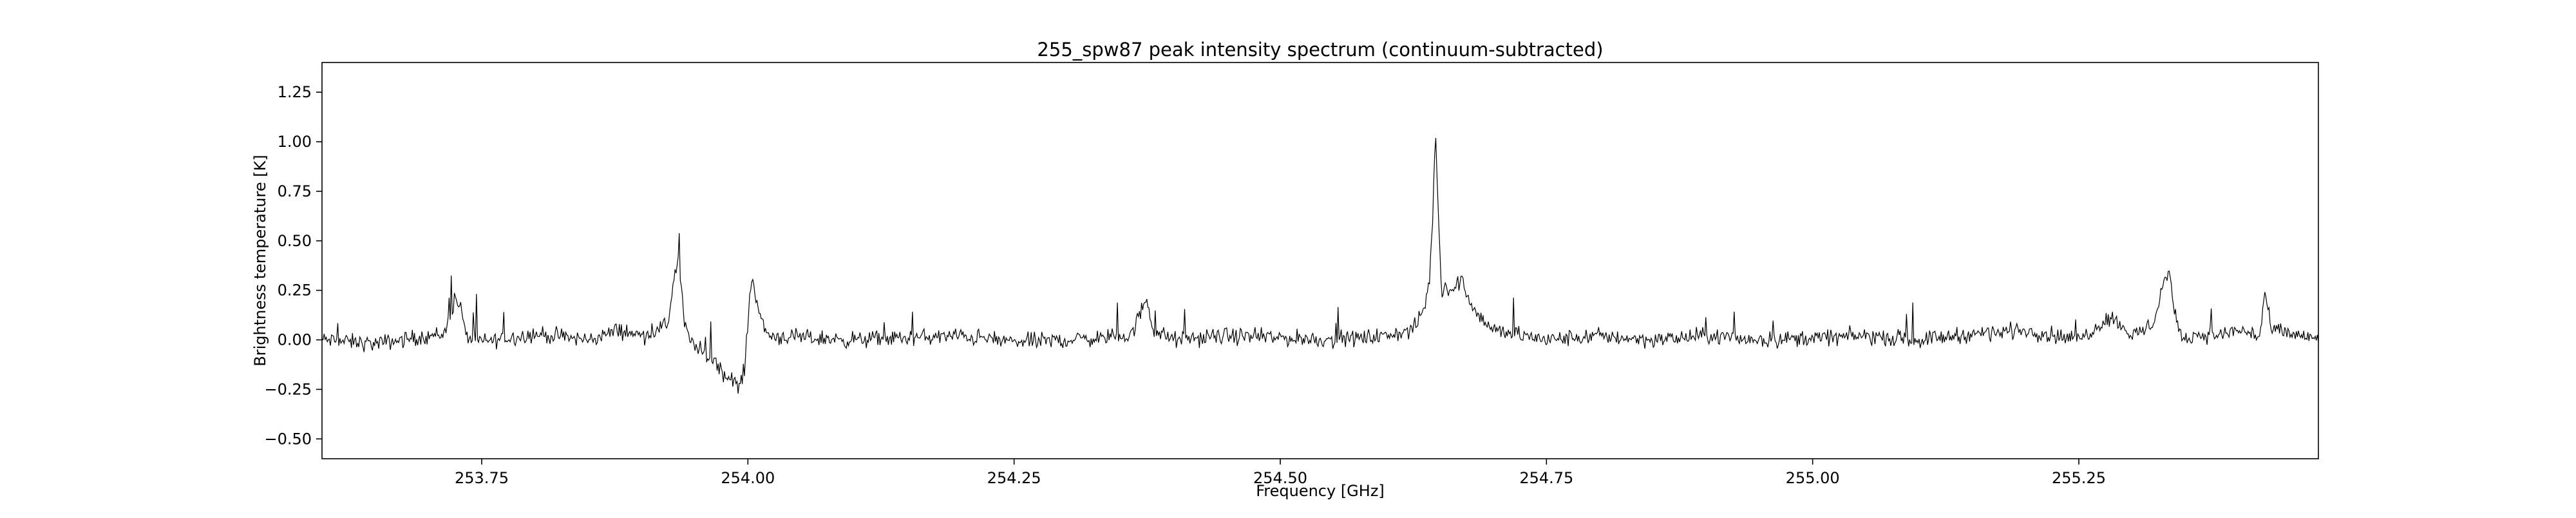  What do you see at coordinates (288, 439) in the screenshot?
I see `y-tick-label: −0.50` at bounding box center [288, 439].